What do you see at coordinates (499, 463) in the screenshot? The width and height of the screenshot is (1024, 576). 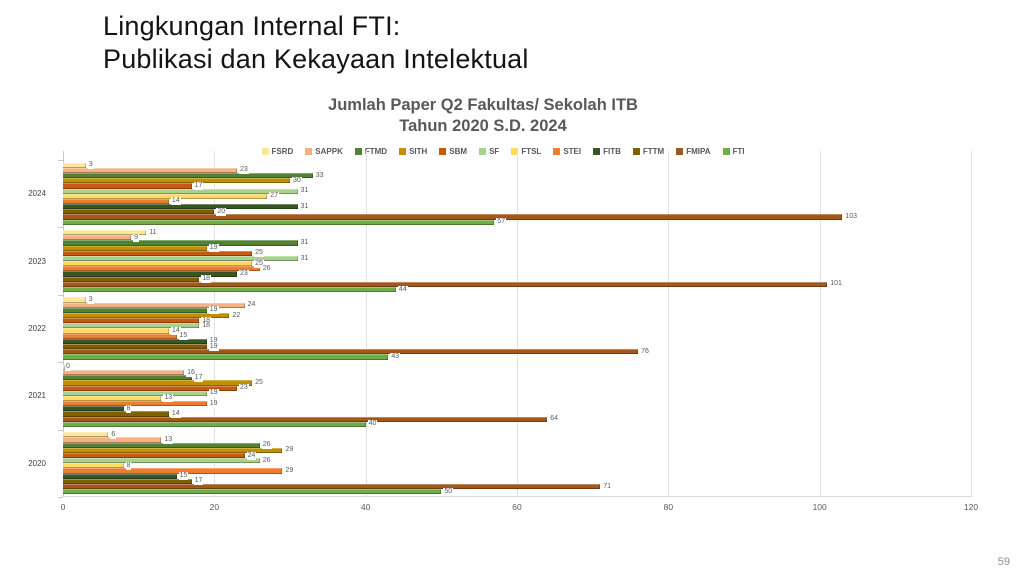 I see `bar-group: 2020 6 13 26 29 24 26 8 29 15 17 71 50` at bounding box center [499, 463].